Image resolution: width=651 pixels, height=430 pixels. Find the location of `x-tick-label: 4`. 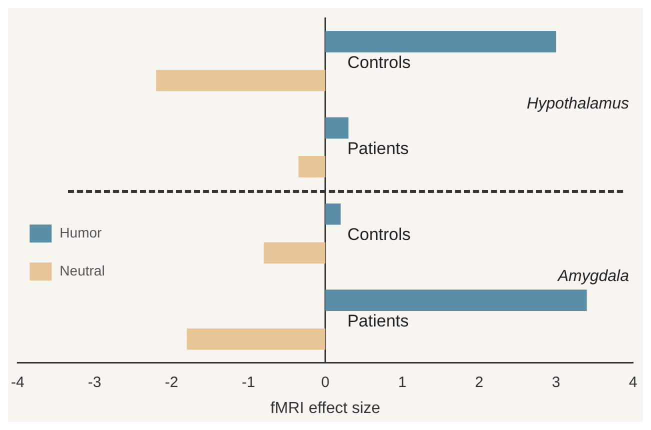

x-tick-label: 4 is located at coordinates (633, 382).